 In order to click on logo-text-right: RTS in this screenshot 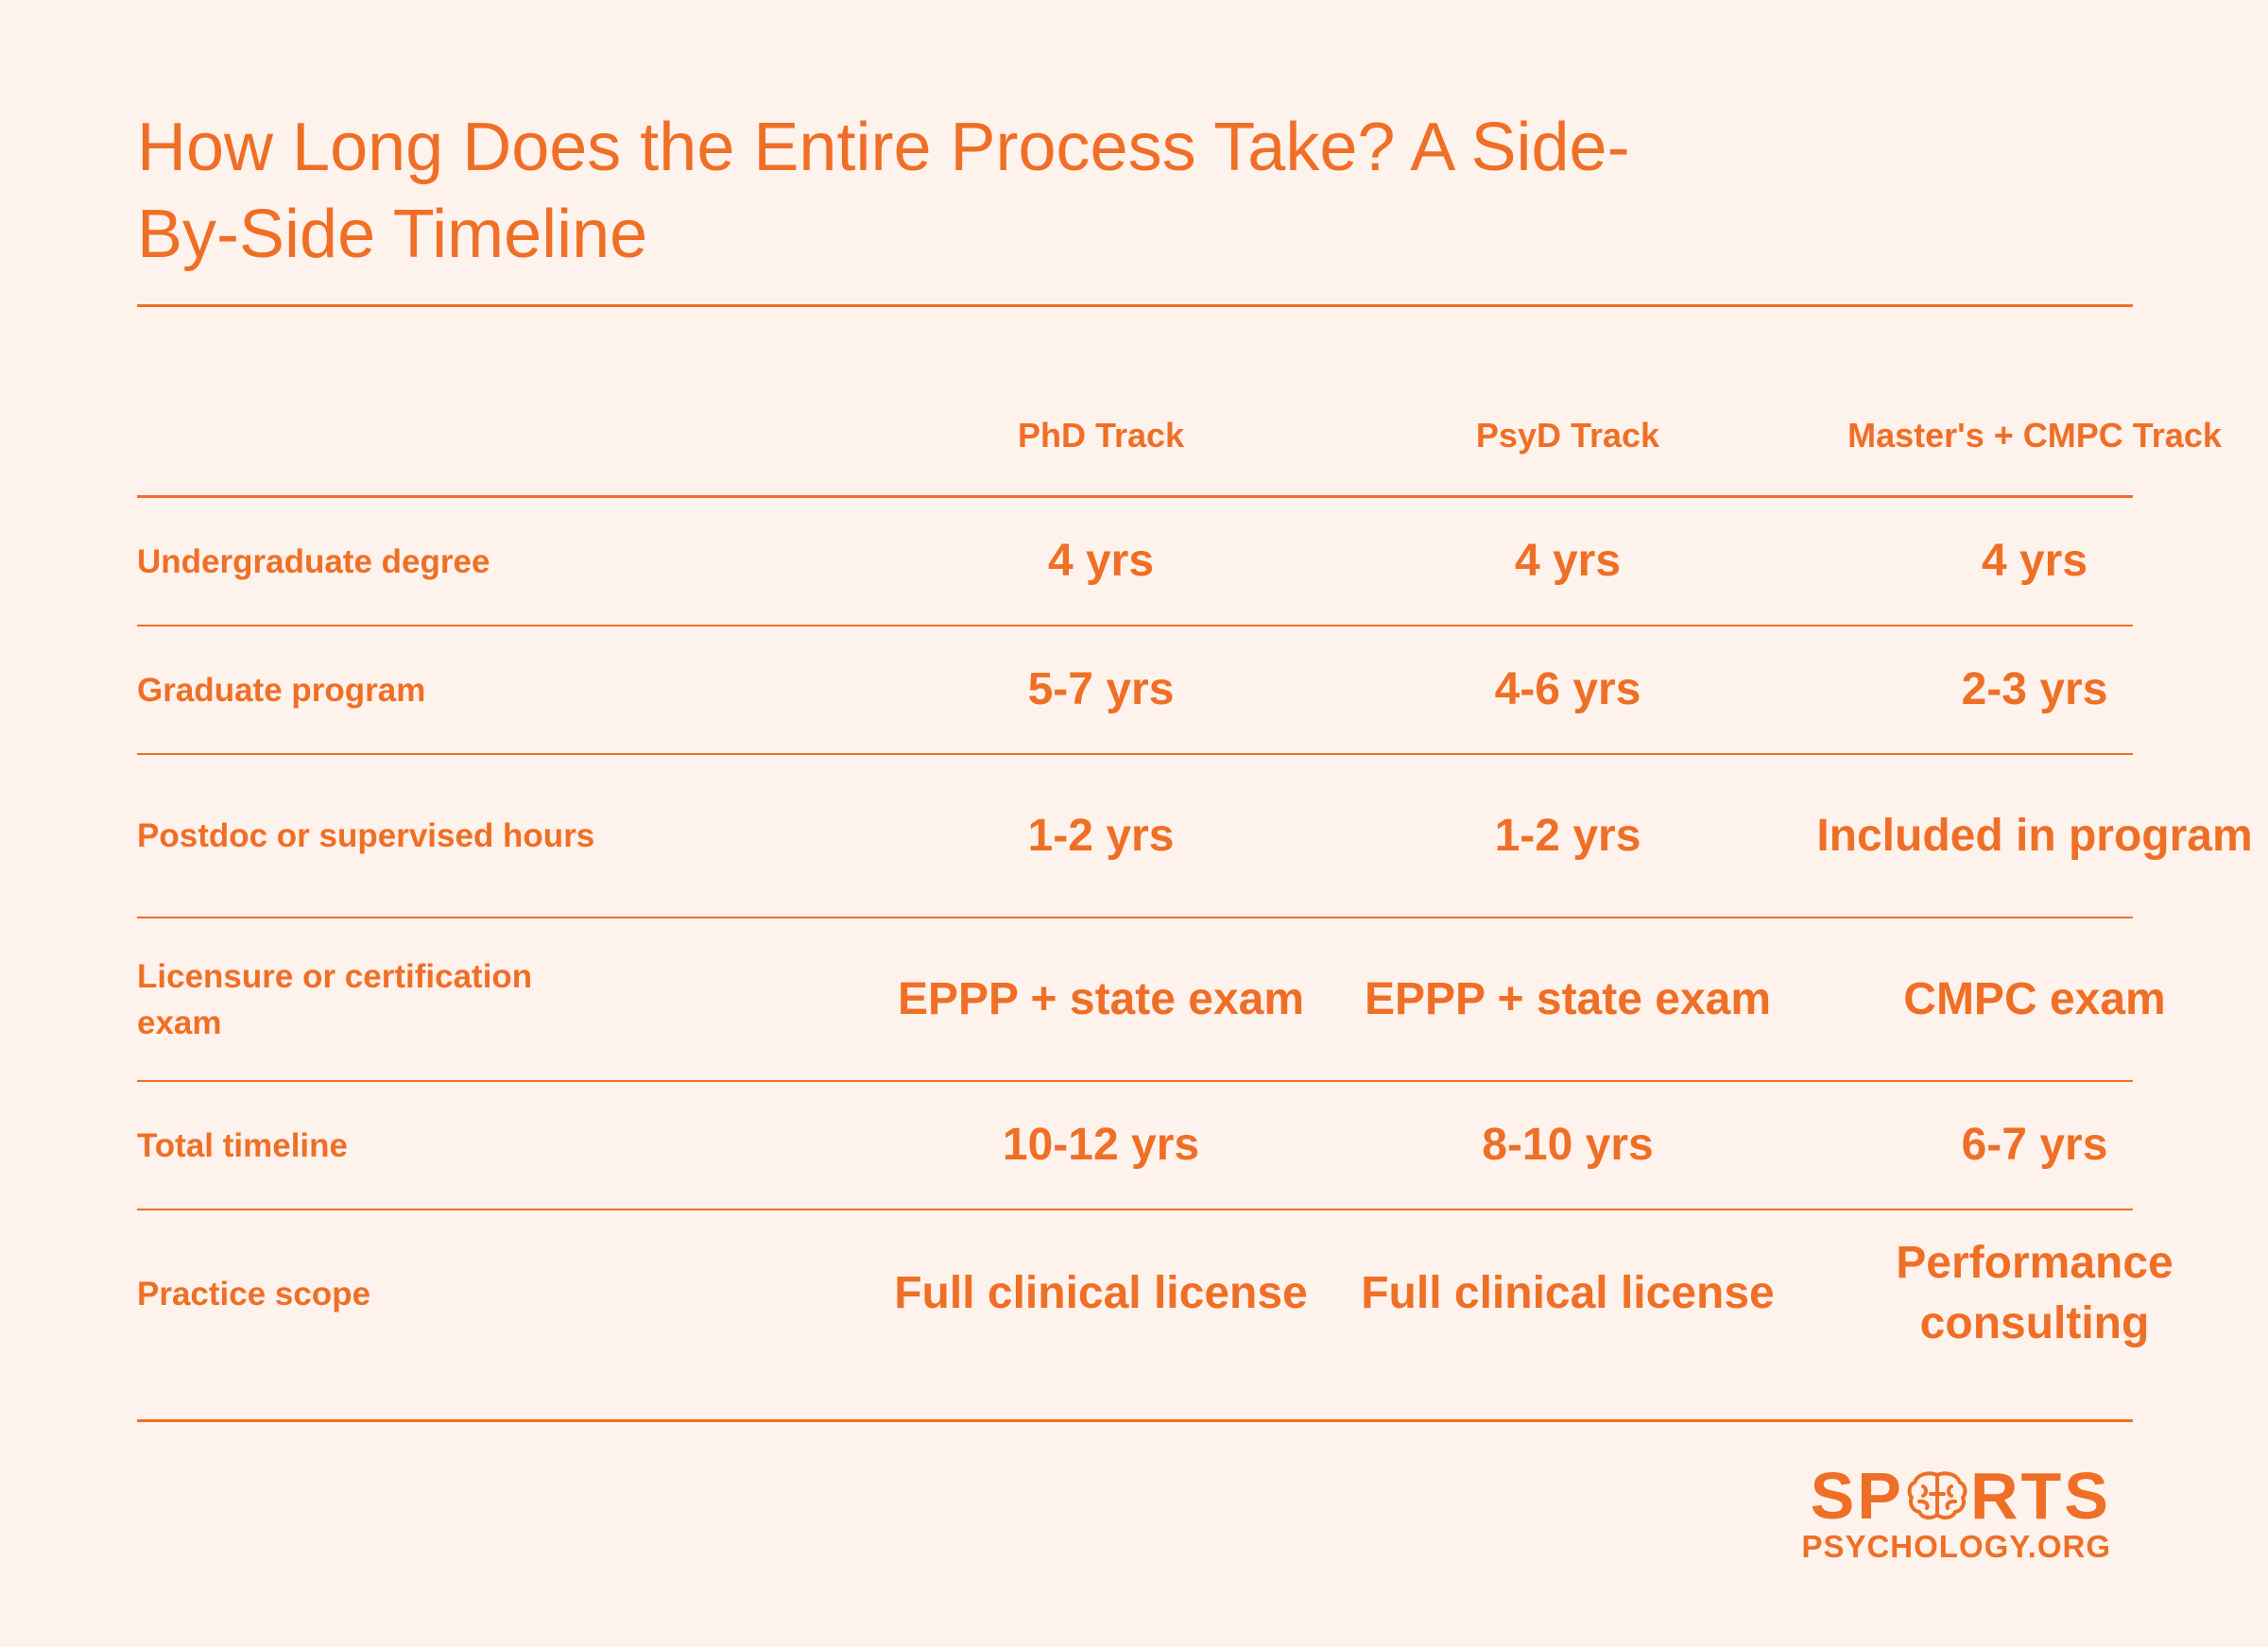, I will do `click(2040, 1496)`.